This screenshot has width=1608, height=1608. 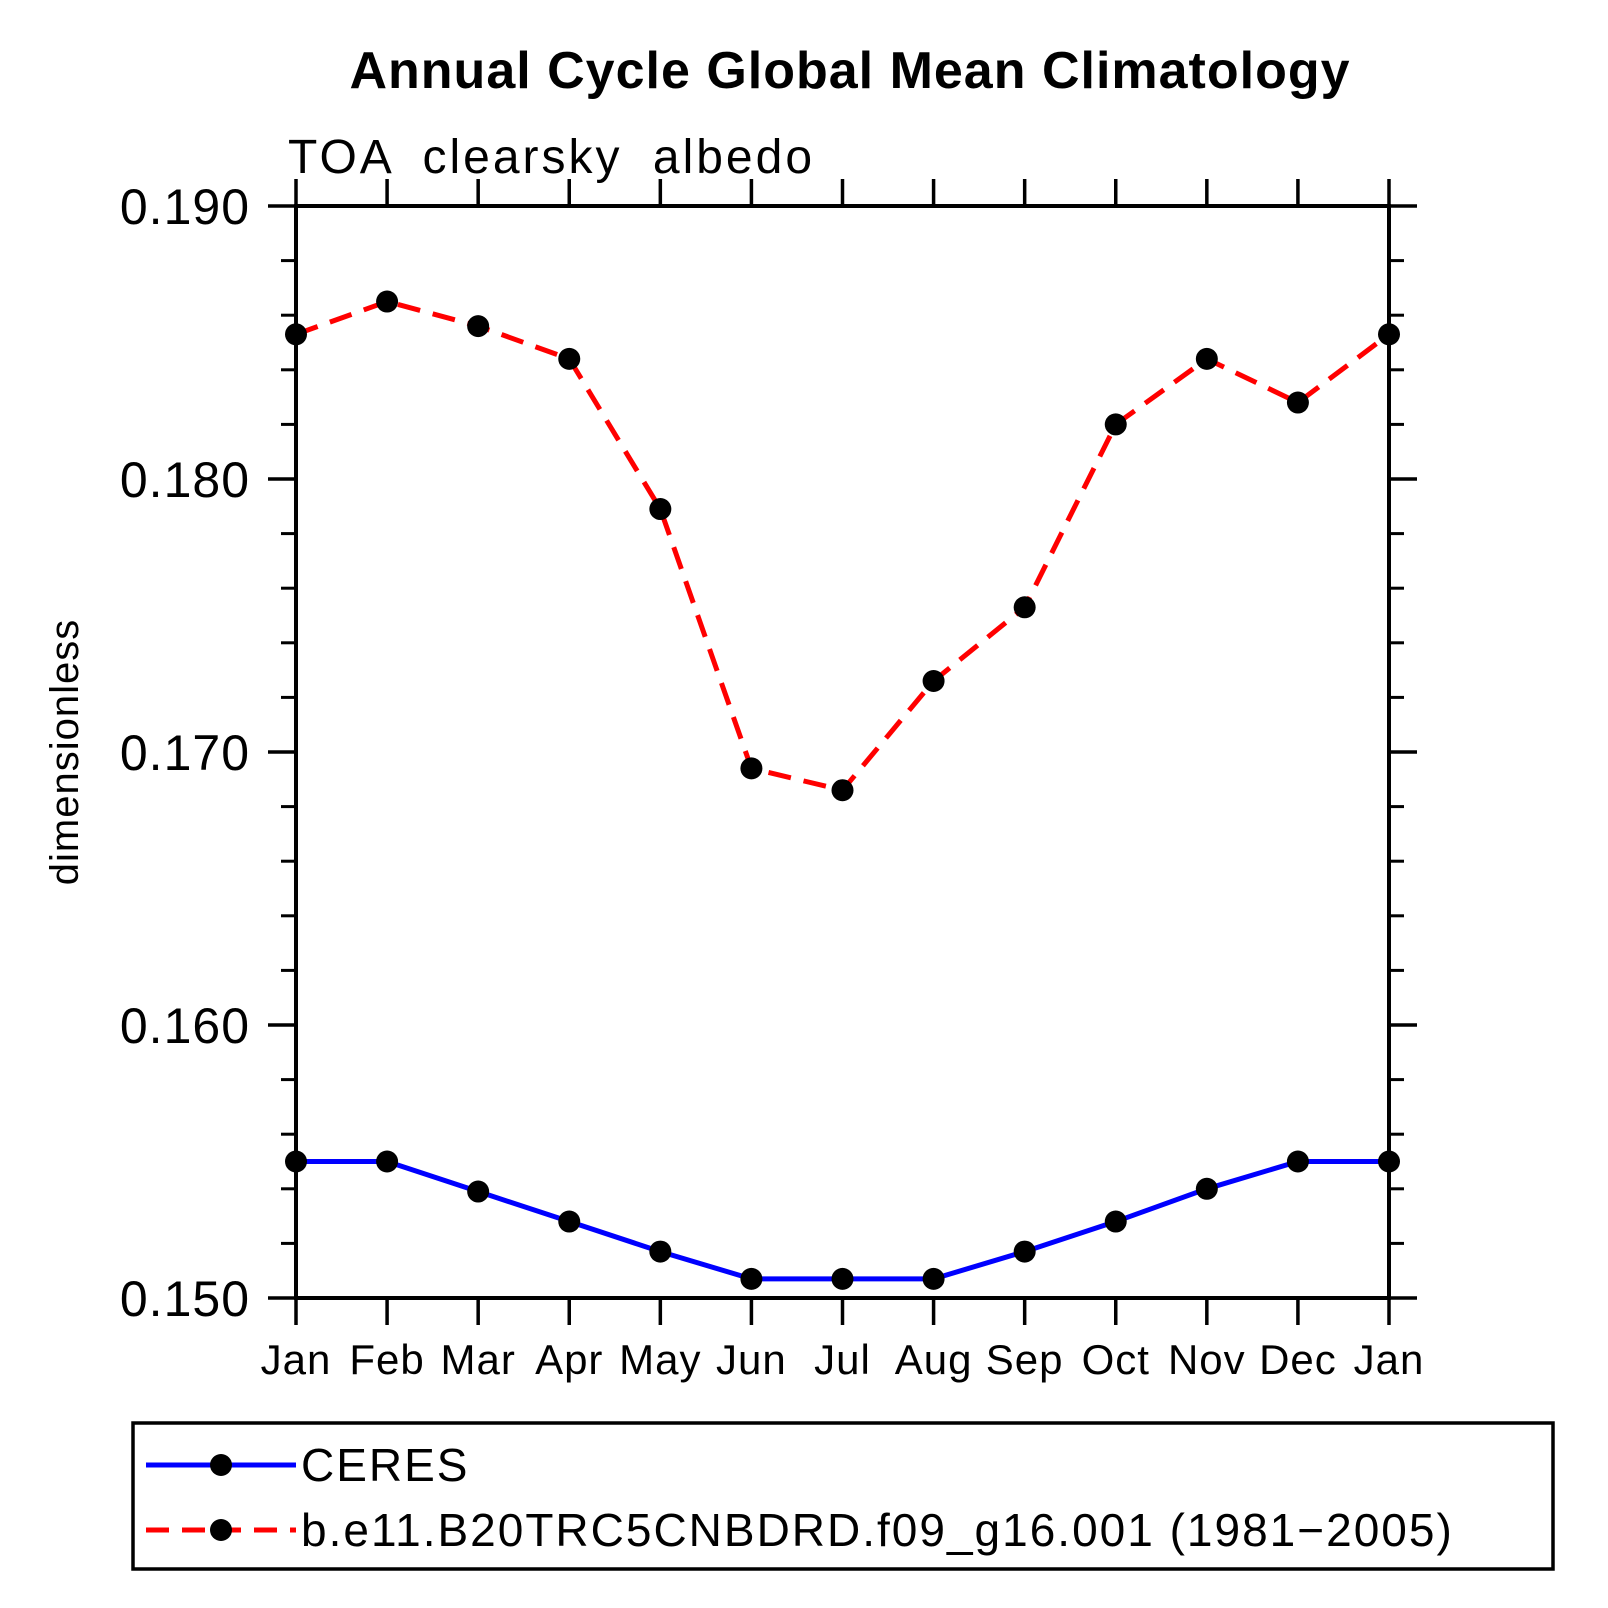 I want to click on x-tick-label: Jul, so click(x=842, y=1359).